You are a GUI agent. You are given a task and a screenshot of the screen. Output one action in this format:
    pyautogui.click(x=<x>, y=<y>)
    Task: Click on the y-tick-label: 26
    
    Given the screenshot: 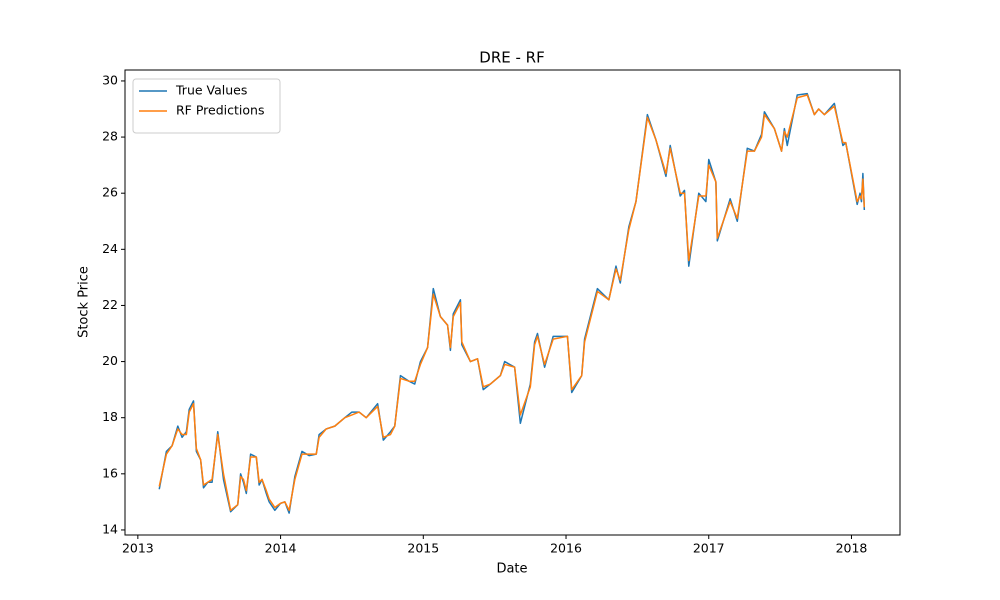 What is the action you would take?
    pyautogui.click(x=110, y=192)
    